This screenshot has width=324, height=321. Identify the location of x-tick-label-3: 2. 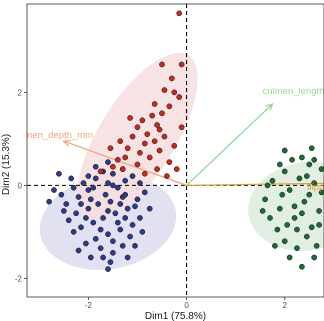
(285, 305).